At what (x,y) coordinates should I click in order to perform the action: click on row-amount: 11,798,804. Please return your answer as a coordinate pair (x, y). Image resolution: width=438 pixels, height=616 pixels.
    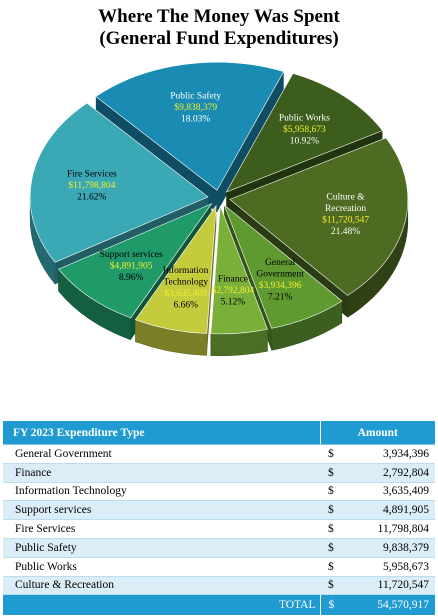
    Looking at the image, I should click on (392, 529).